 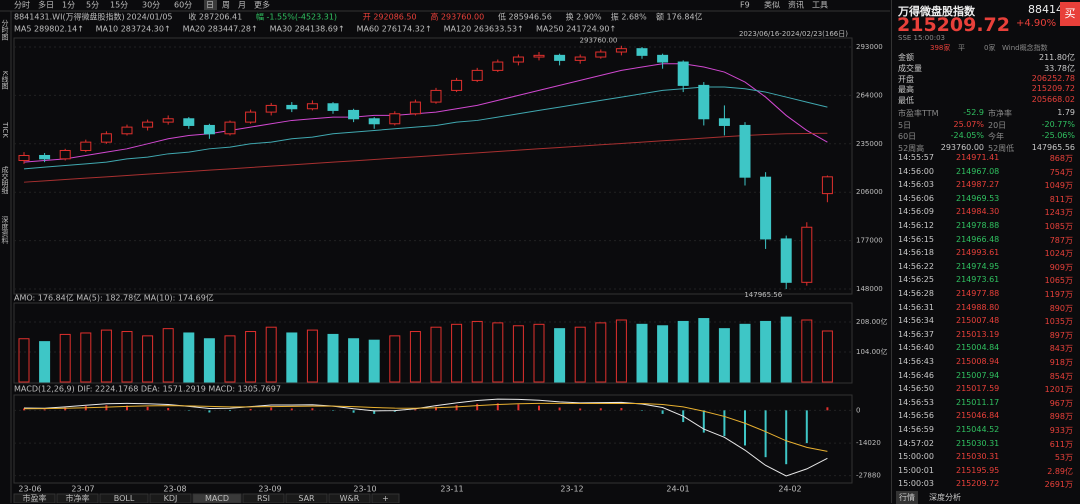 I want to click on sidebar-tab: K线图, so click(x=5, y=81).